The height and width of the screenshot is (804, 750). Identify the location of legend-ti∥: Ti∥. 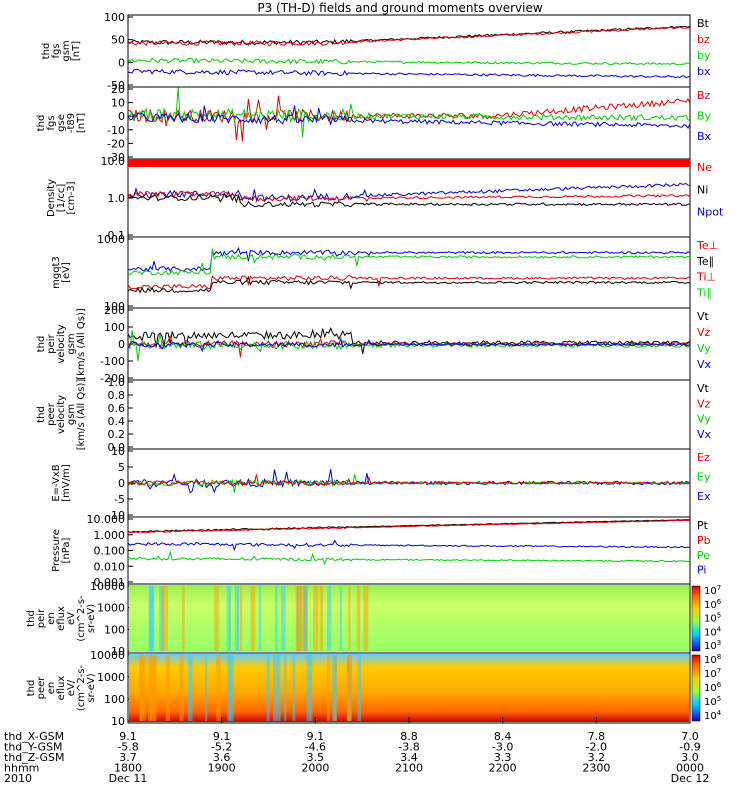
(704, 292).